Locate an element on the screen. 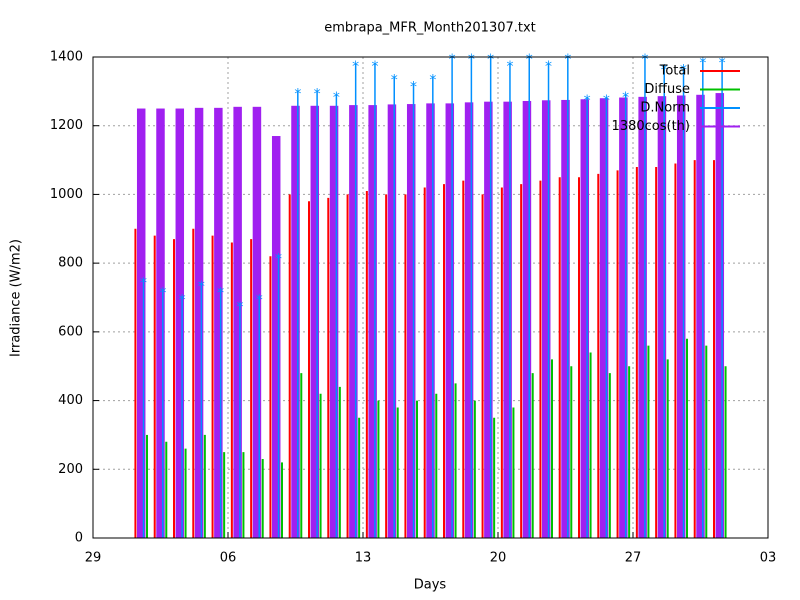 The height and width of the screenshot is (600, 800). legend-label: D.Norm is located at coordinates (665, 108).